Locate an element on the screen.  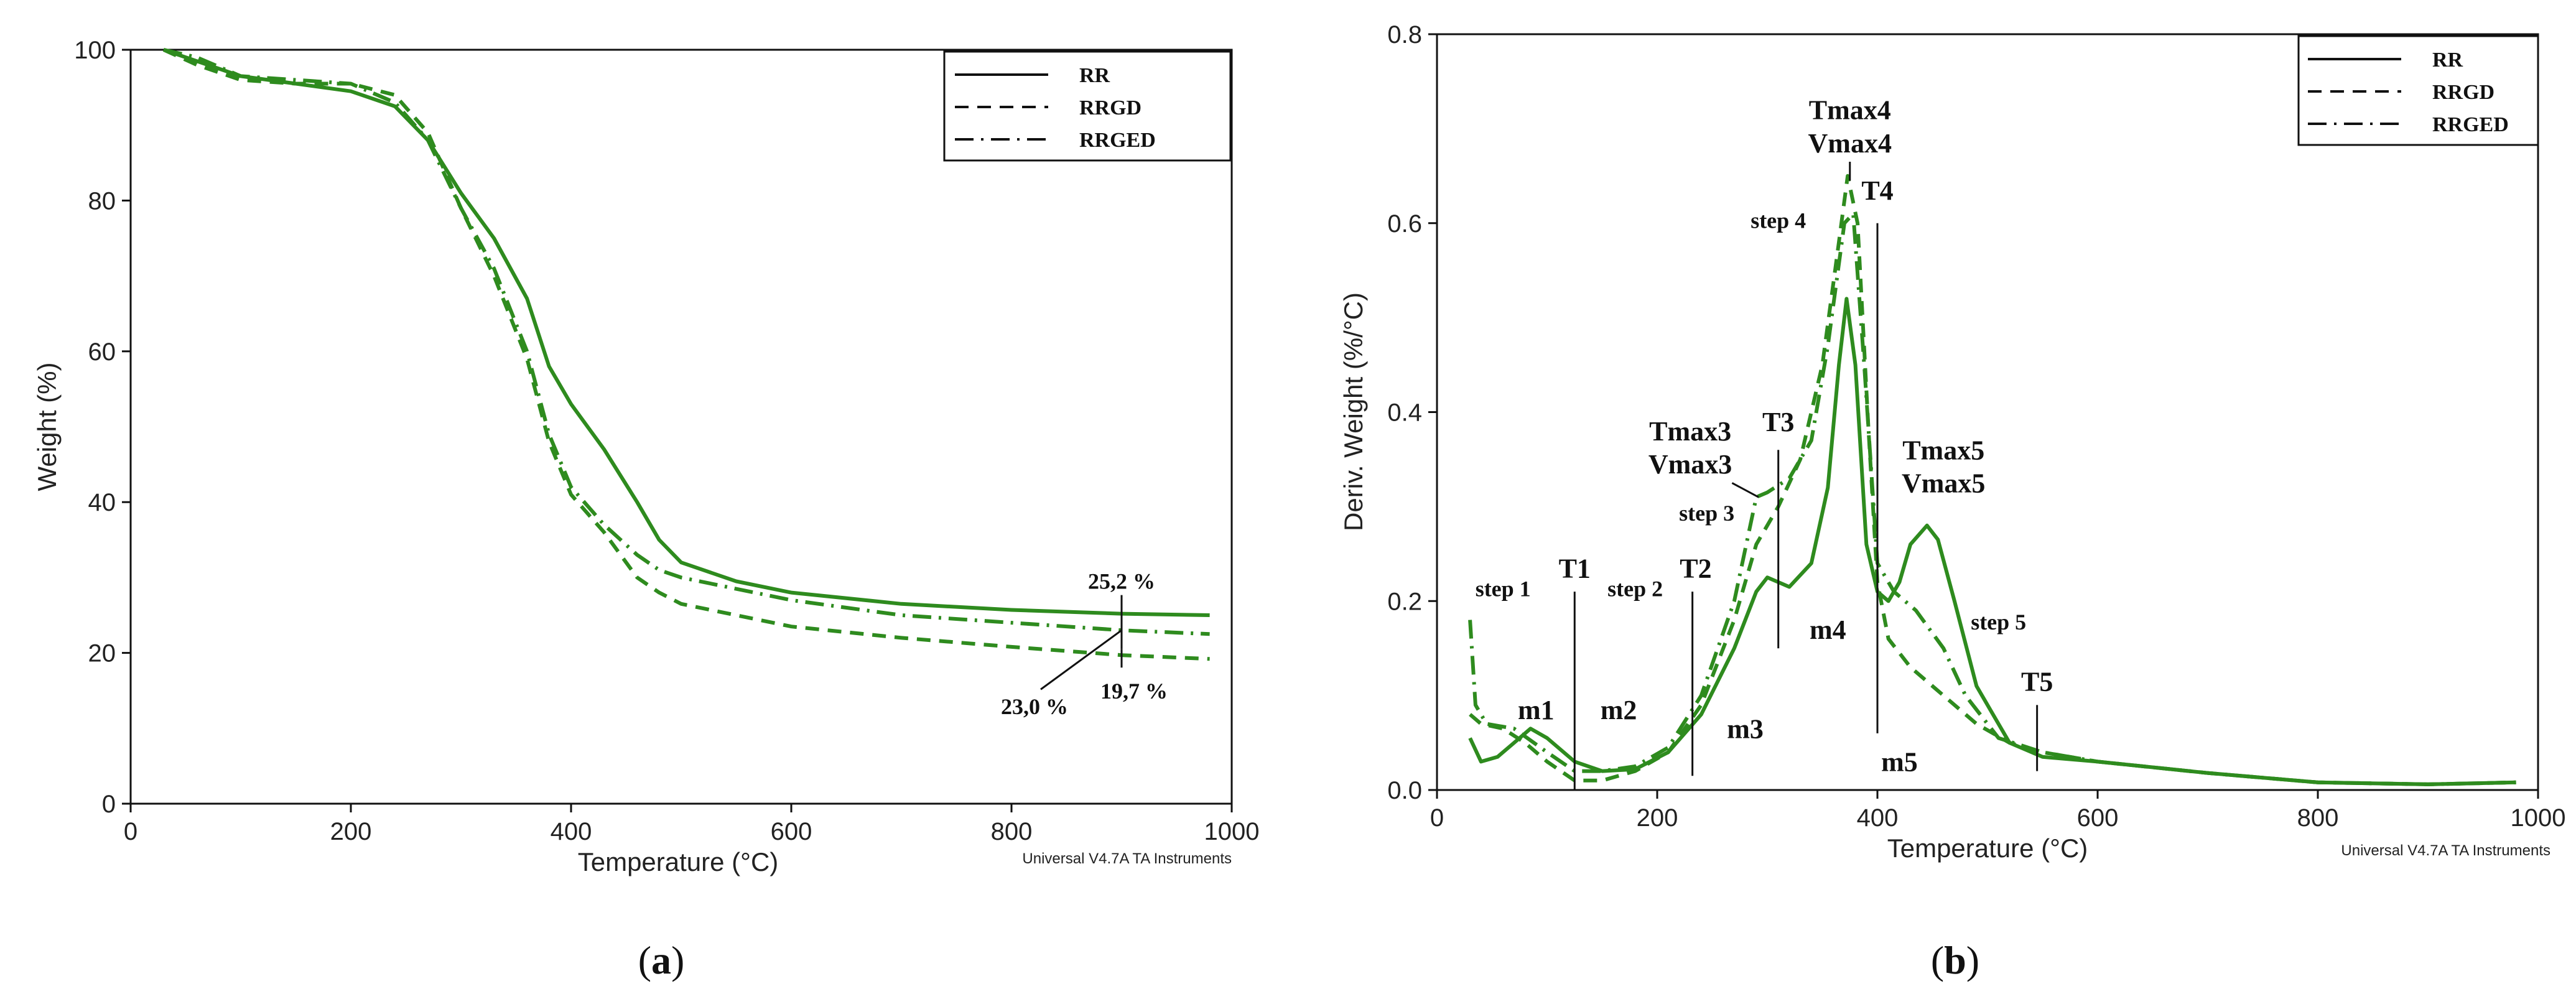
annotation-label: 25,2 % is located at coordinates (1121, 581).